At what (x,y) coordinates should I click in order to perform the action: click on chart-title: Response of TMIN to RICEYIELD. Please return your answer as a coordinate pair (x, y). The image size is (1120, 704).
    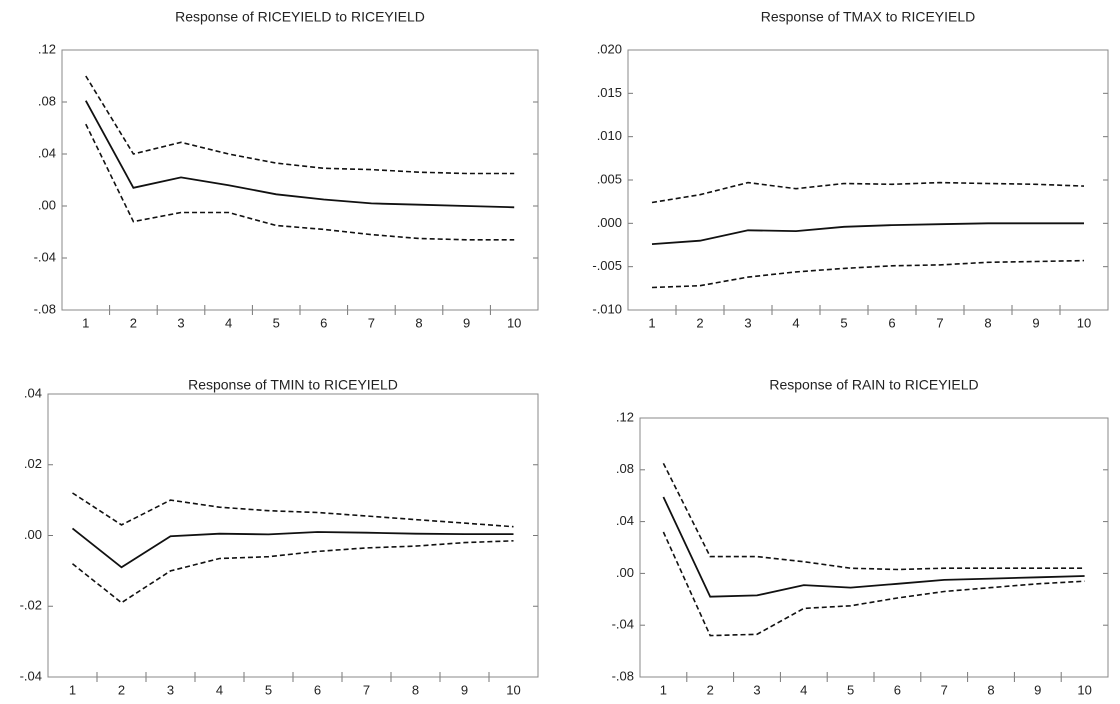
    Looking at the image, I should click on (293, 385).